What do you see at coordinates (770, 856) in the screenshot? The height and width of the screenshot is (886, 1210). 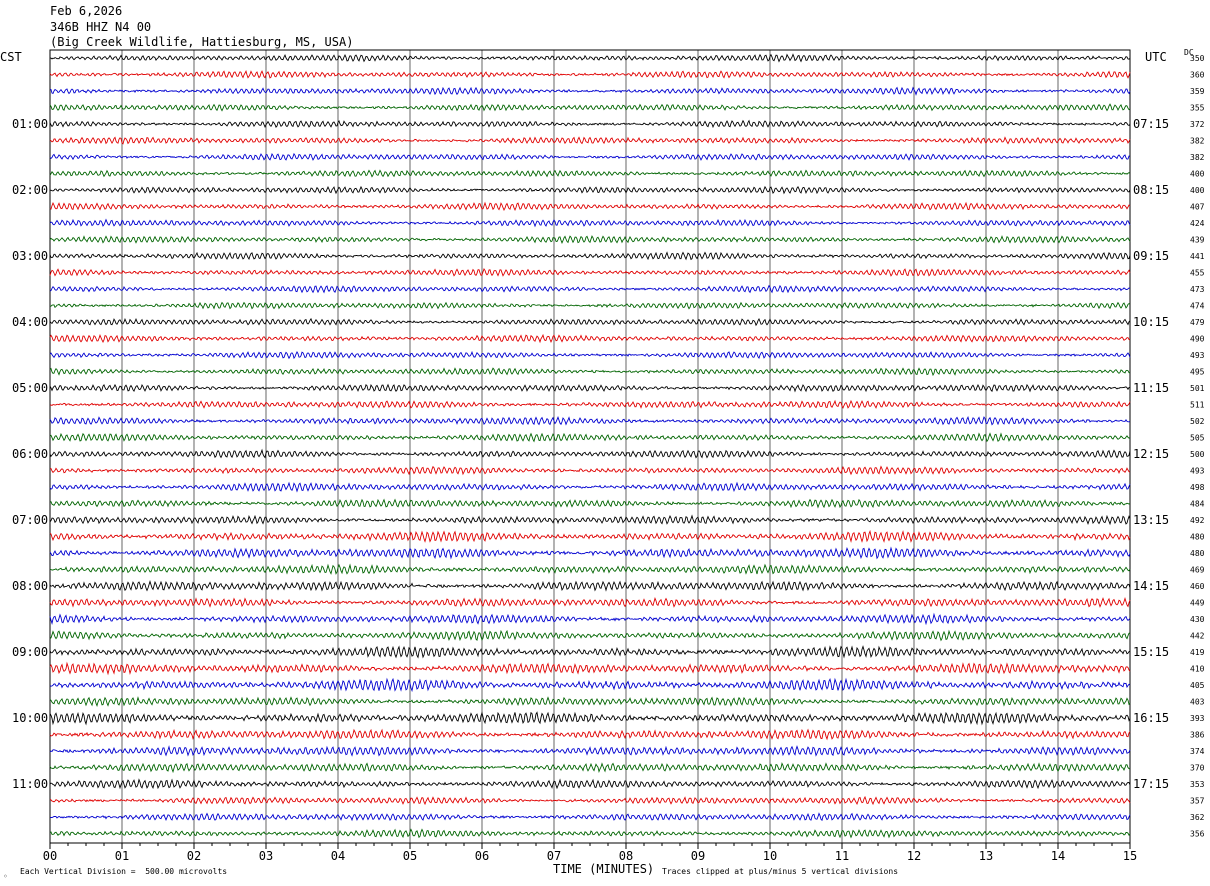 I see `x-tick-label: 10` at bounding box center [770, 856].